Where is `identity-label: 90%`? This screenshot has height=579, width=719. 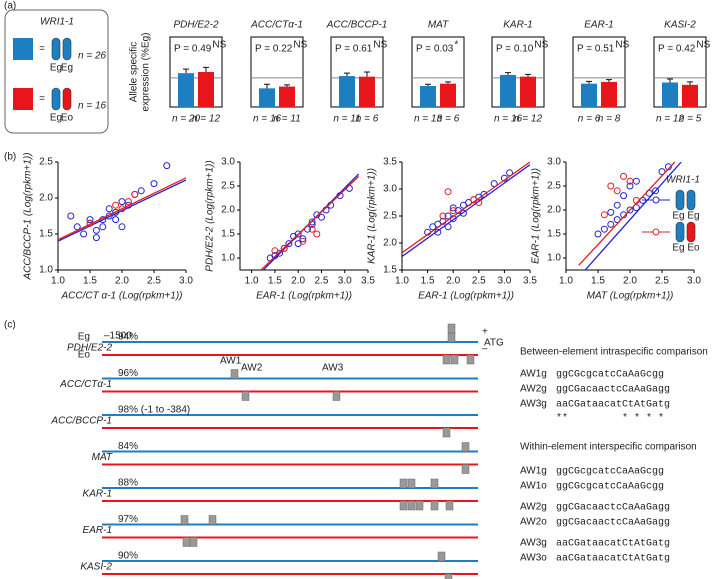 identity-label: 90% is located at coordinates (128, 556).